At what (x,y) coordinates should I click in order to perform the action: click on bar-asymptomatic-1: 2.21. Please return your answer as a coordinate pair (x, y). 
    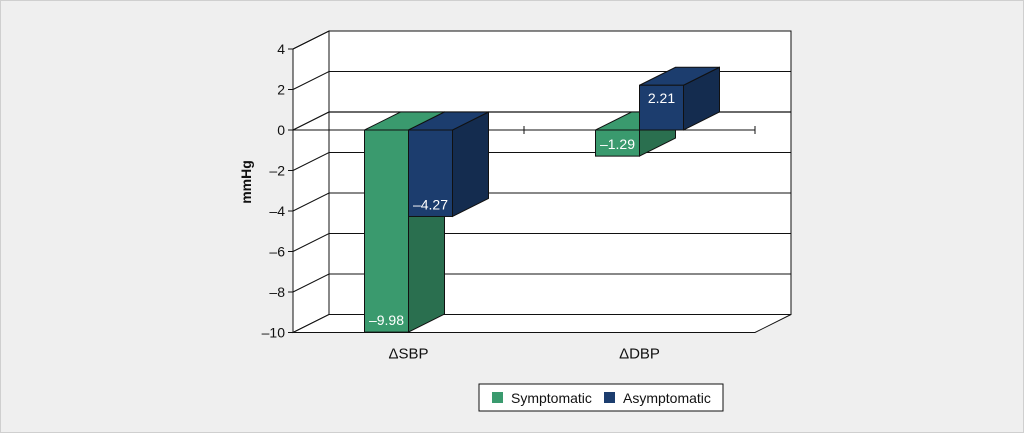
    Looking at the image, I should click on (679, 98).